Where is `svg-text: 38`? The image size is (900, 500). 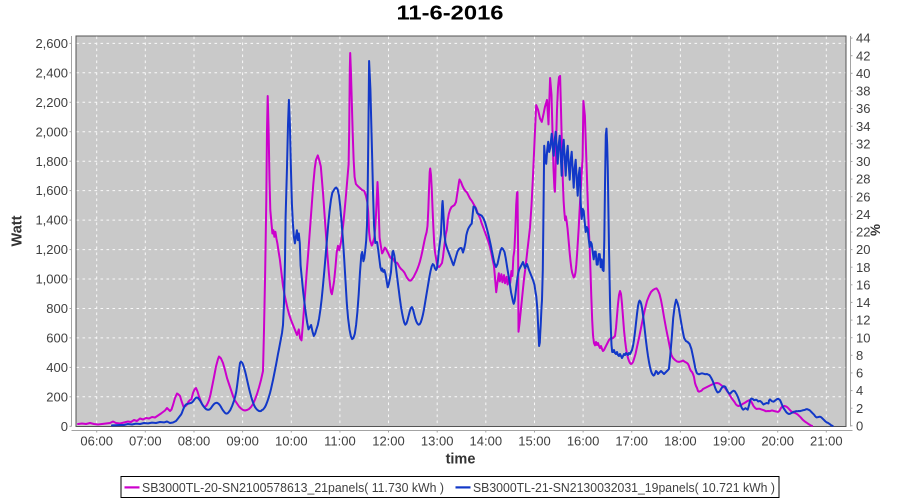 svg-text: 38 is located at coordinates (863, 91).